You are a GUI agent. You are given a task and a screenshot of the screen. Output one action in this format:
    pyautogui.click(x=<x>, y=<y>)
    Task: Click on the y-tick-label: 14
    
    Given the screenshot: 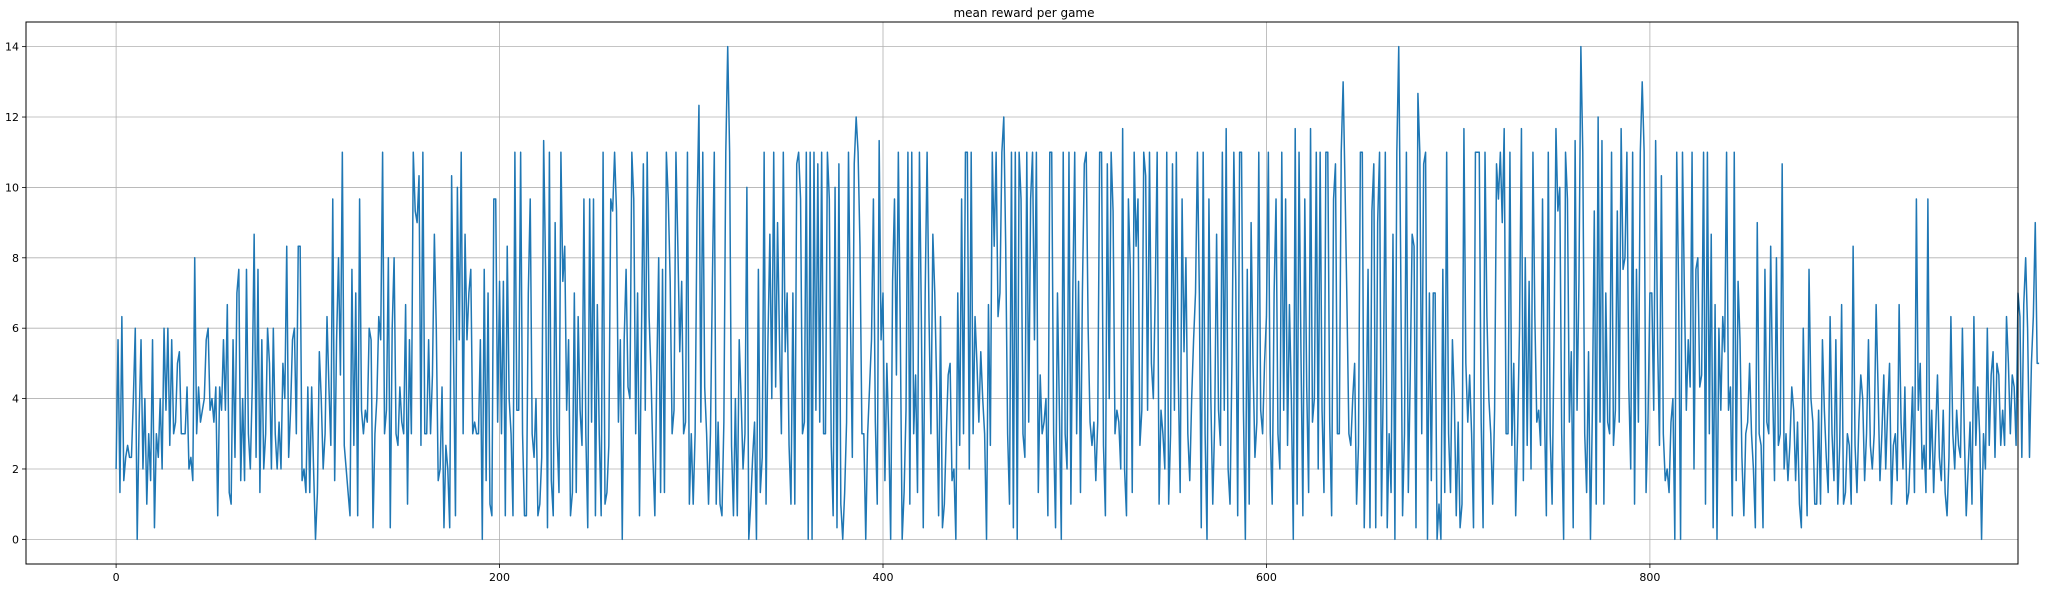 What is the action you would take?
    pyautogui.click(x=12, y=47)
    